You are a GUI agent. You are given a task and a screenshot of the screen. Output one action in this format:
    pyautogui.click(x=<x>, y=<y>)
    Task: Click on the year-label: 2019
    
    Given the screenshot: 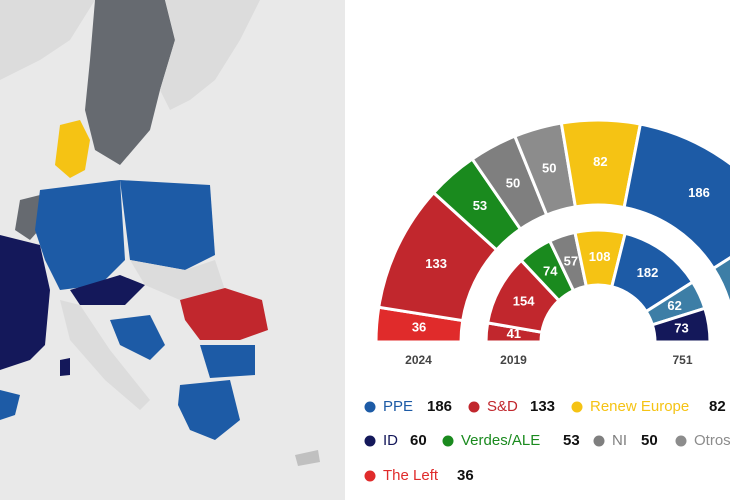 What is the action you would take?
    pyautogui.click(x=513, y=360)
    